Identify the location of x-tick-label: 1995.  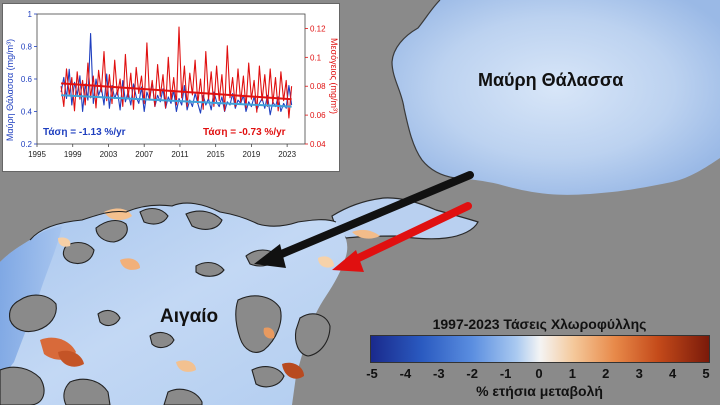
(37, 154).